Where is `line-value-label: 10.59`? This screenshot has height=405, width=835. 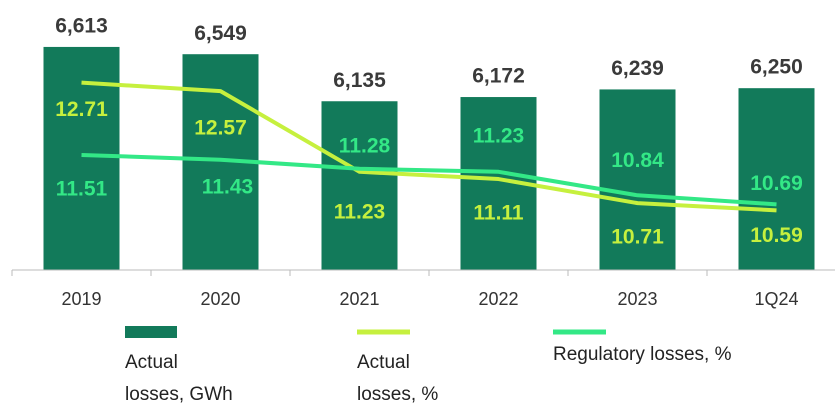 line-value-label: 10.59 is located at coordinates (776, 235).